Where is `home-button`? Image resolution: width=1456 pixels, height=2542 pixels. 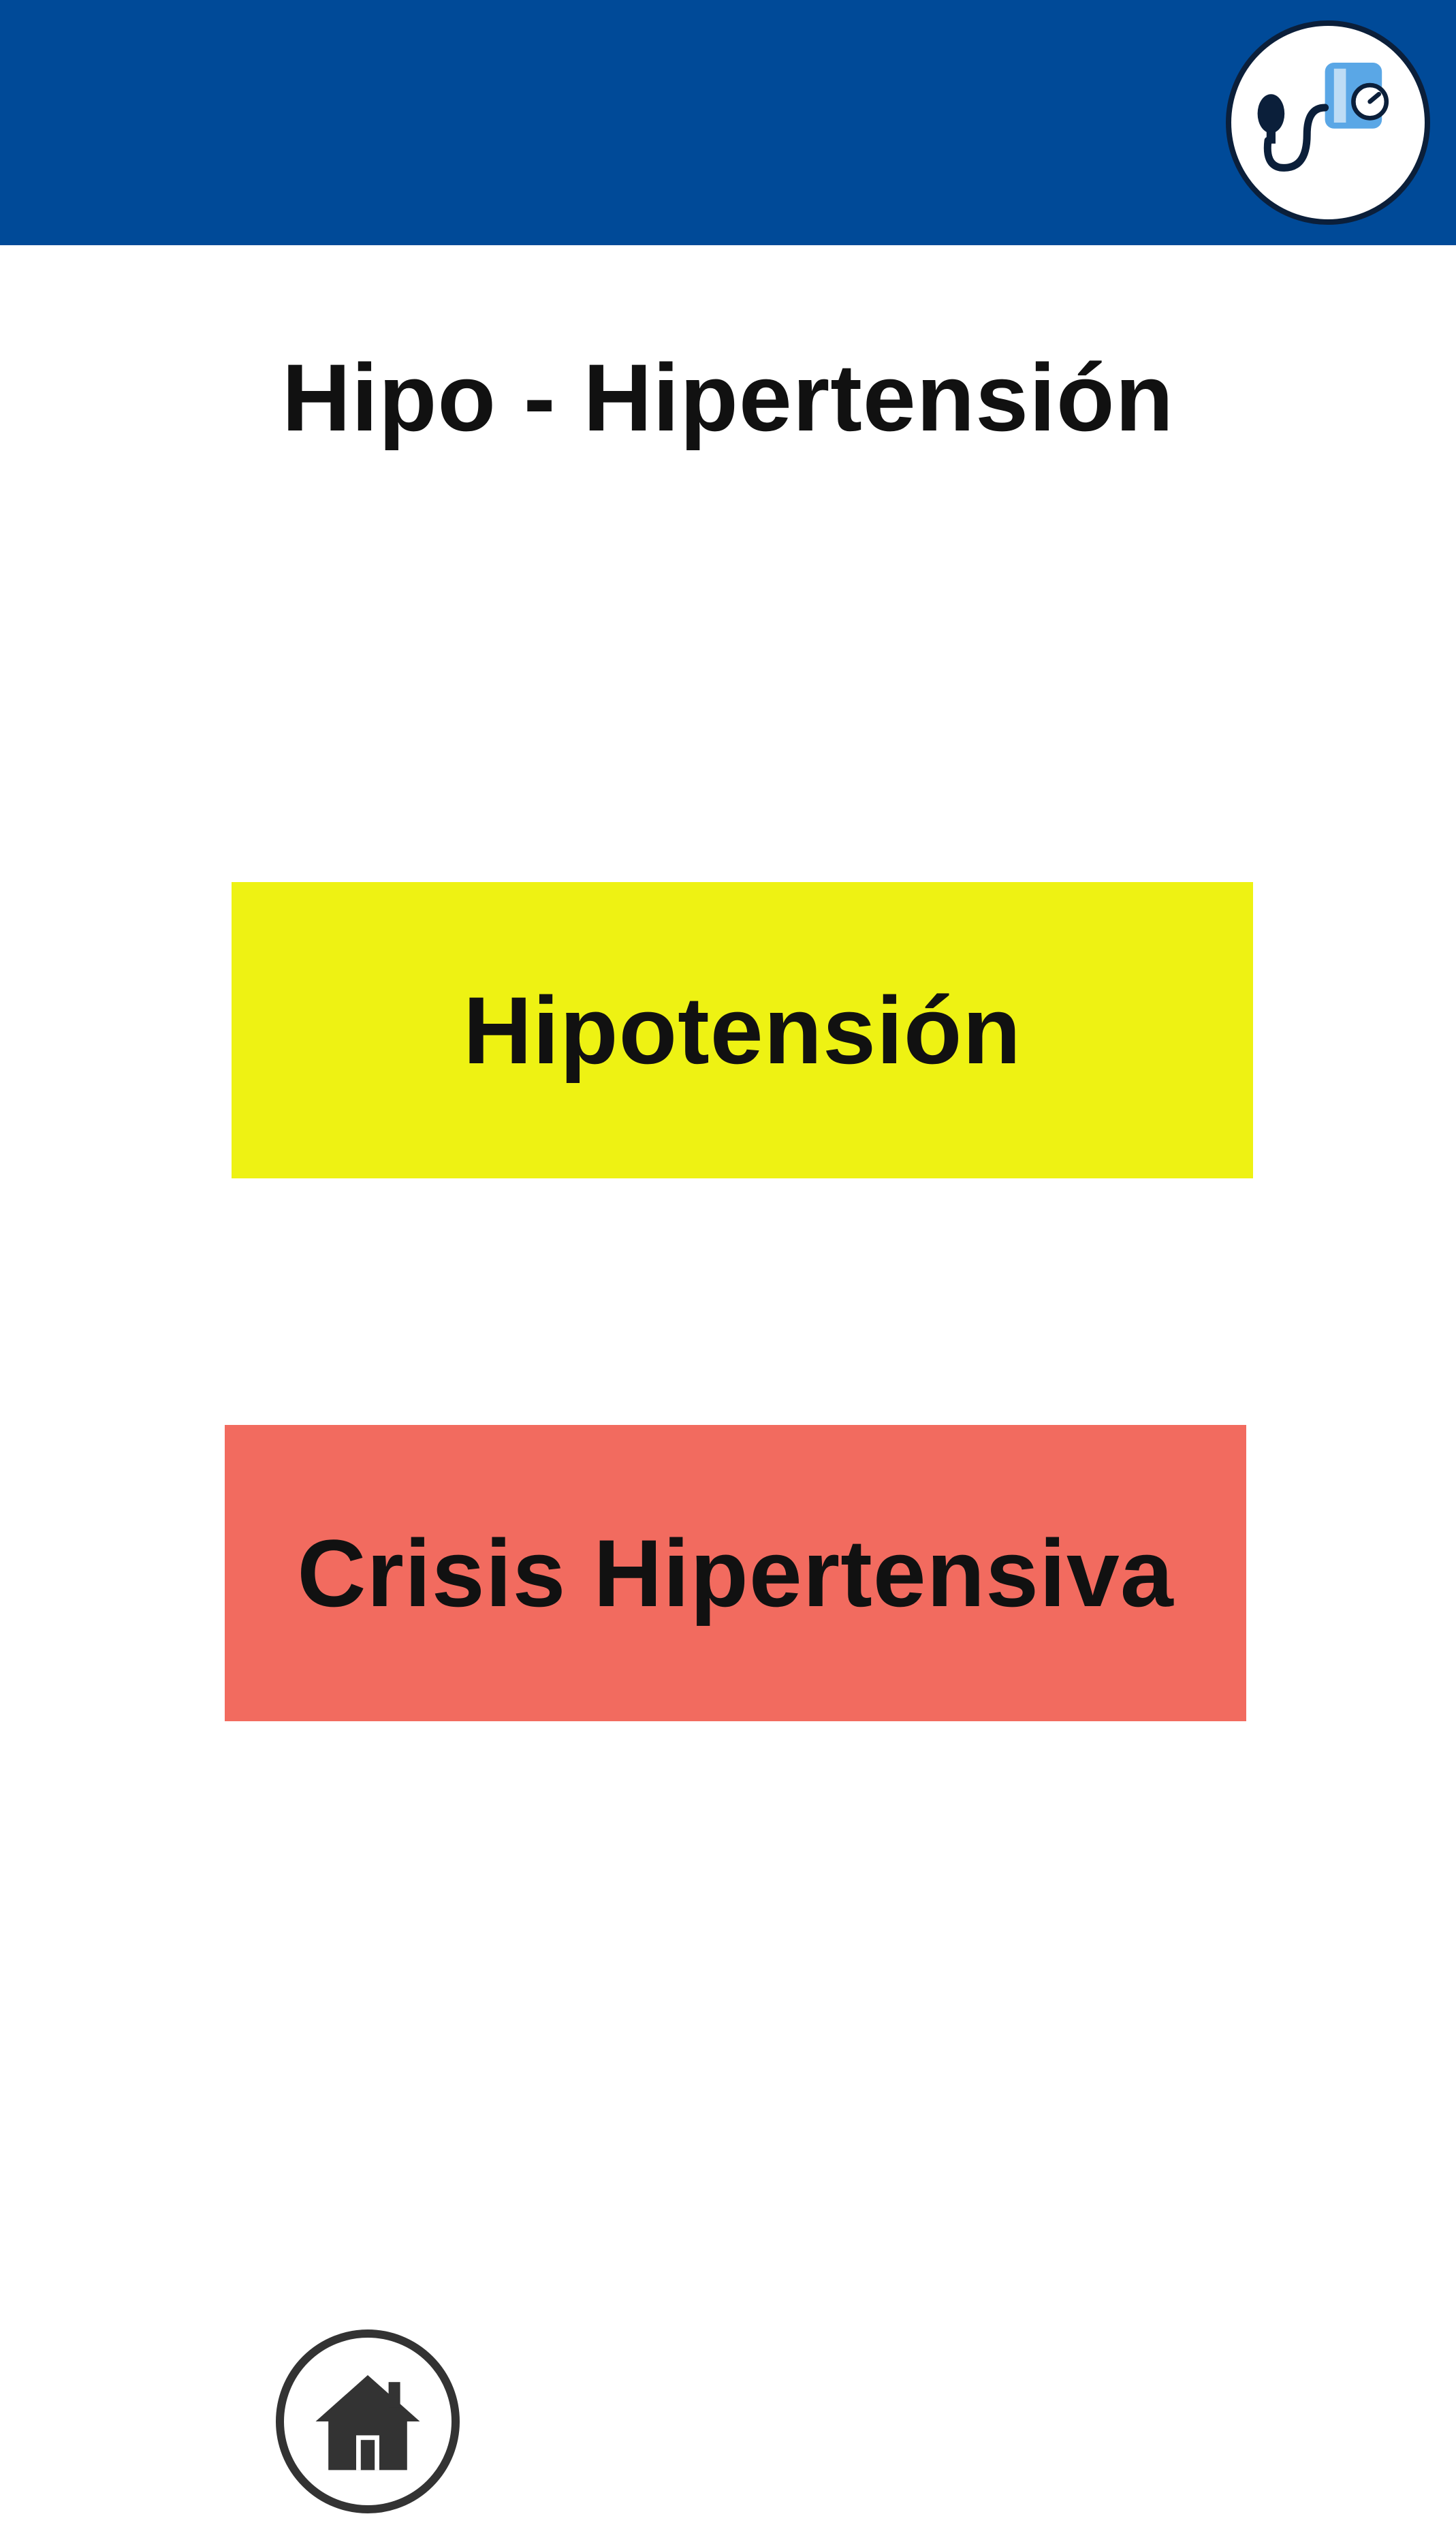 home-button is located at coordinates (368, 2421).